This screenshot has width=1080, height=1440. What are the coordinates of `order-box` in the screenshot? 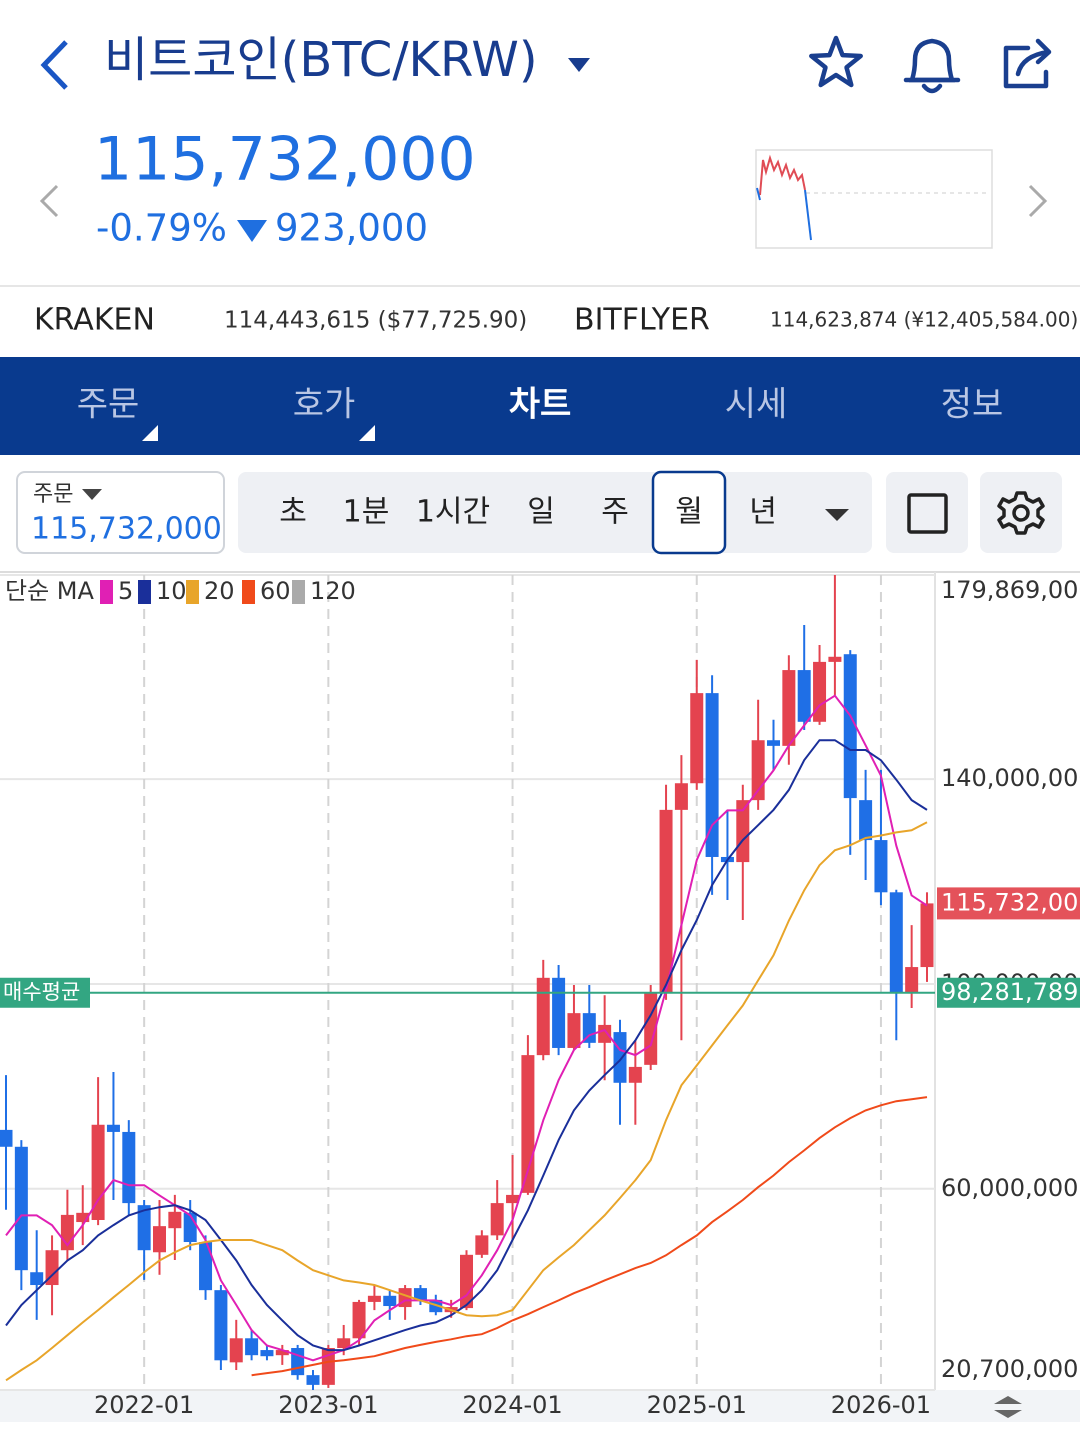 It's located at (120, 512).